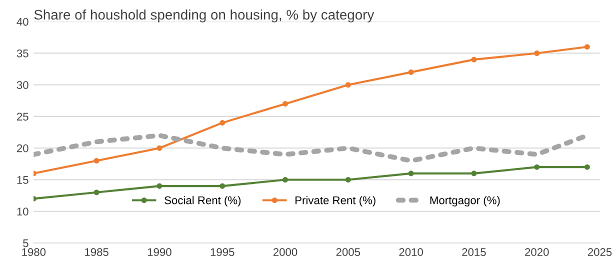 The image size is (612, 270). Describe the element at coordinates (96, 252) in the screenshot. I see `x-tick-label: 1985` at that location.